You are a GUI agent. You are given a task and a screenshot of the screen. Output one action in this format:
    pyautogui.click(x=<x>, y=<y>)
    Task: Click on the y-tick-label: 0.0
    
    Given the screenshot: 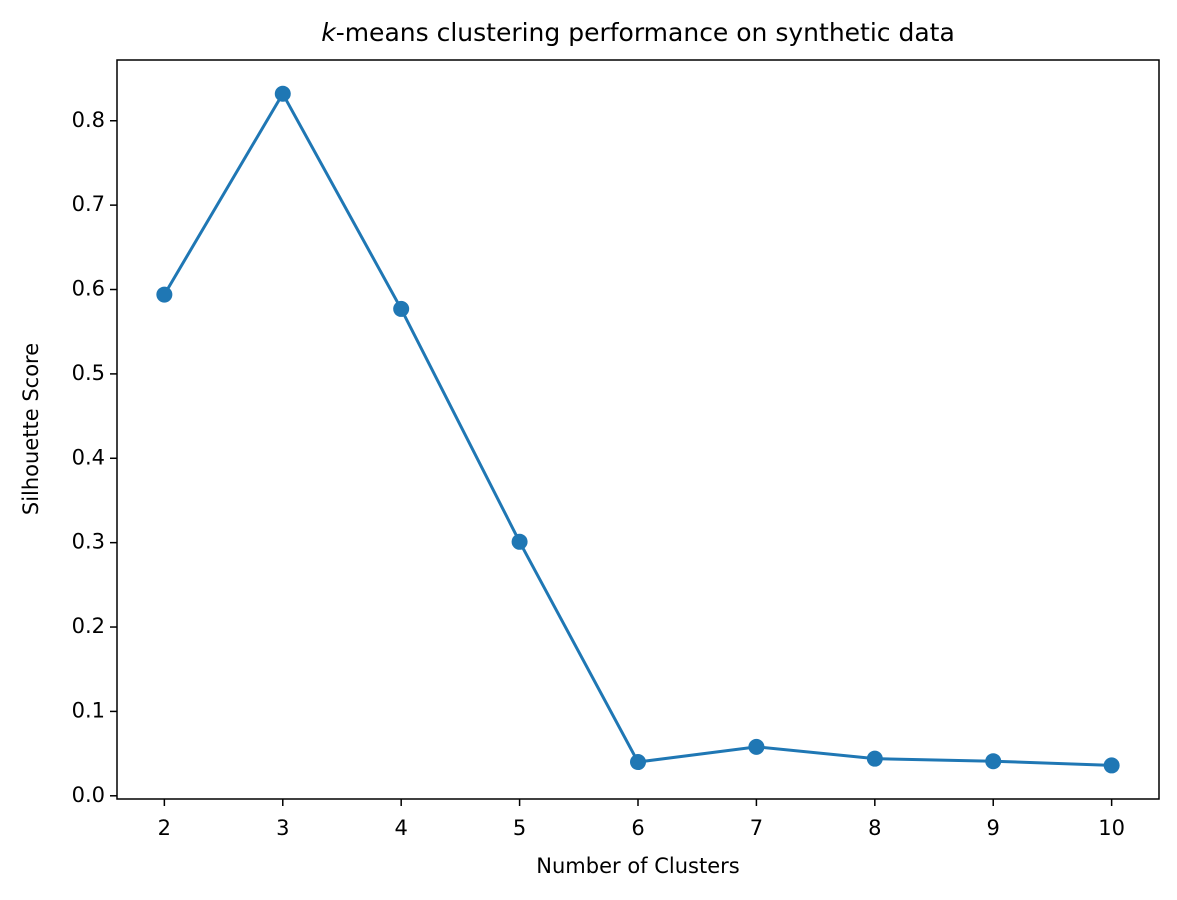 What is the action you would take?
    pyautogui.click(x=88, y=795)
    